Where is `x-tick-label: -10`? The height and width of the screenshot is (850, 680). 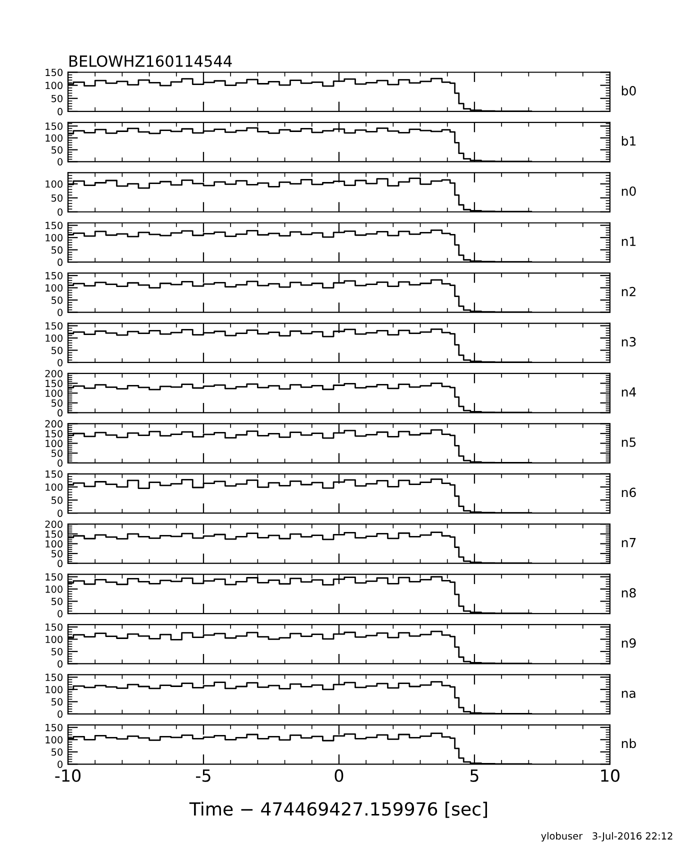
x-tick-label: -10 is located at coordinates (68, 775).